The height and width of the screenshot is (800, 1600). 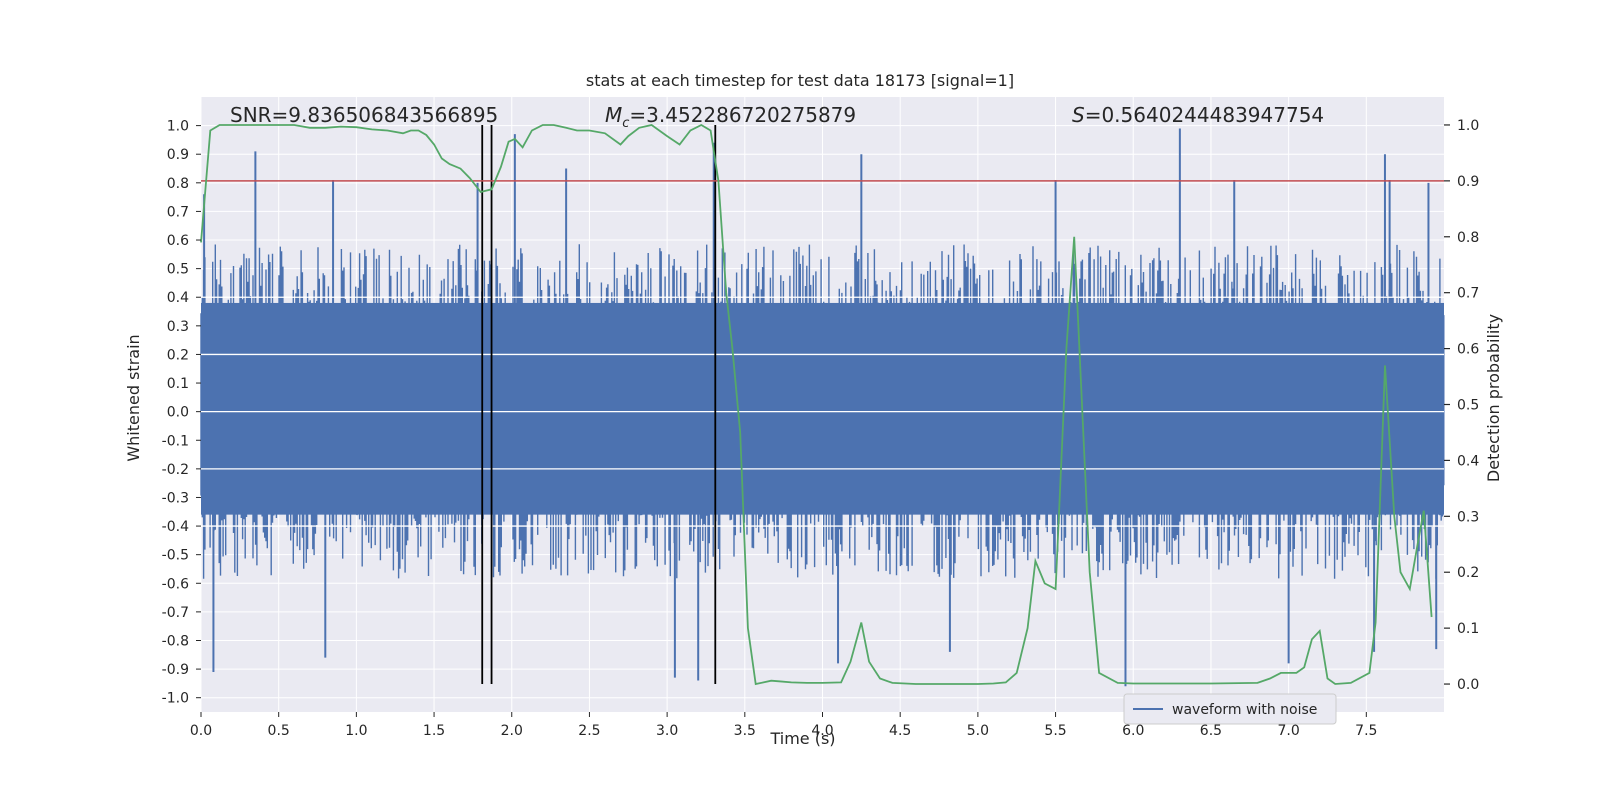 What do you see at coordinates (178, 241) in the screenshot?
I see `y-left-tick-label: 0.6` at bounding box center [178, 241].